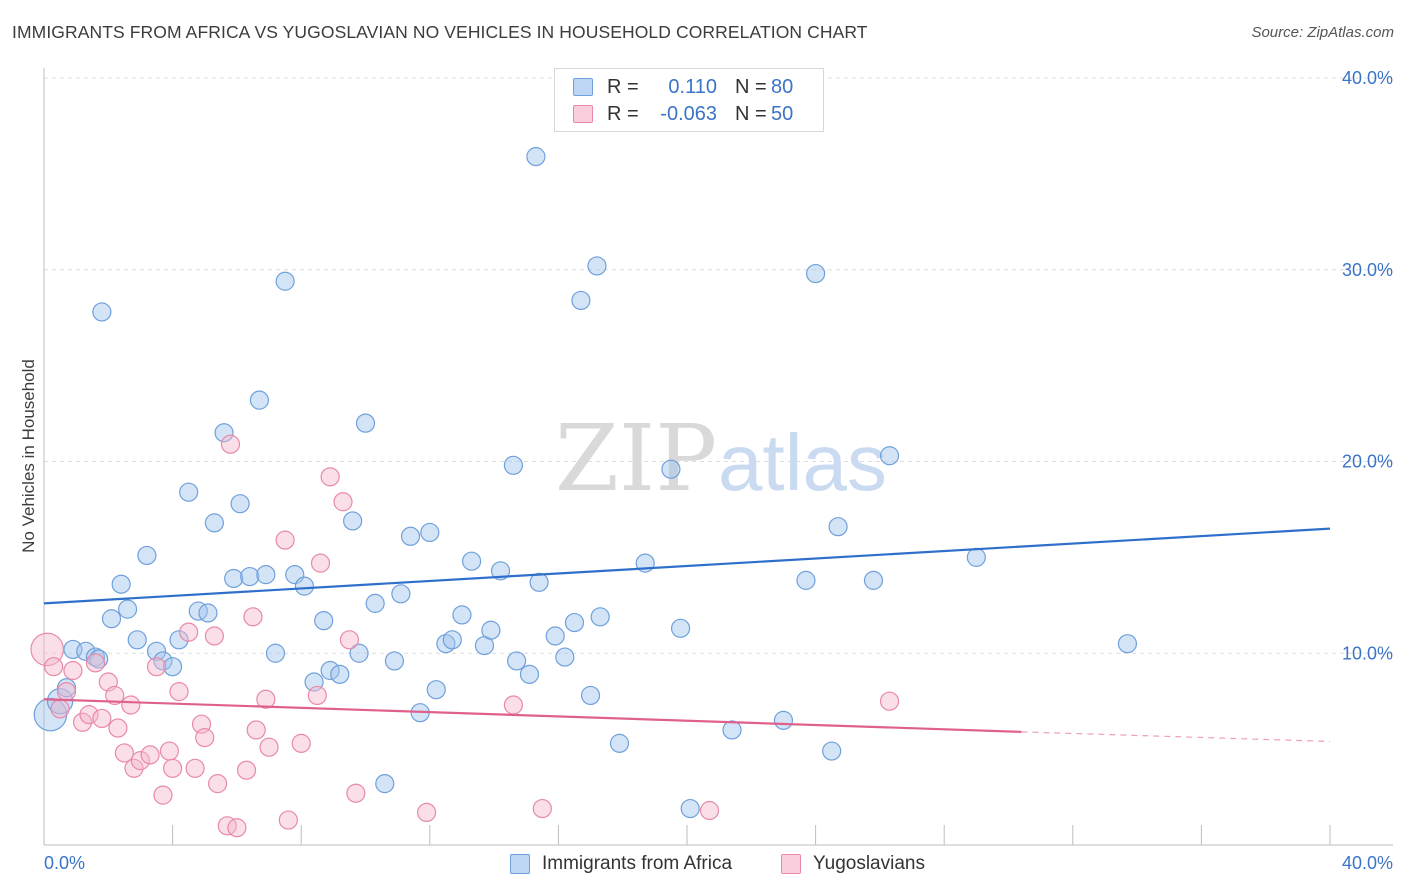  Describe the element at coordinates (782, 86) in the screenshot. I see `legend-n-value: 80` at that location.